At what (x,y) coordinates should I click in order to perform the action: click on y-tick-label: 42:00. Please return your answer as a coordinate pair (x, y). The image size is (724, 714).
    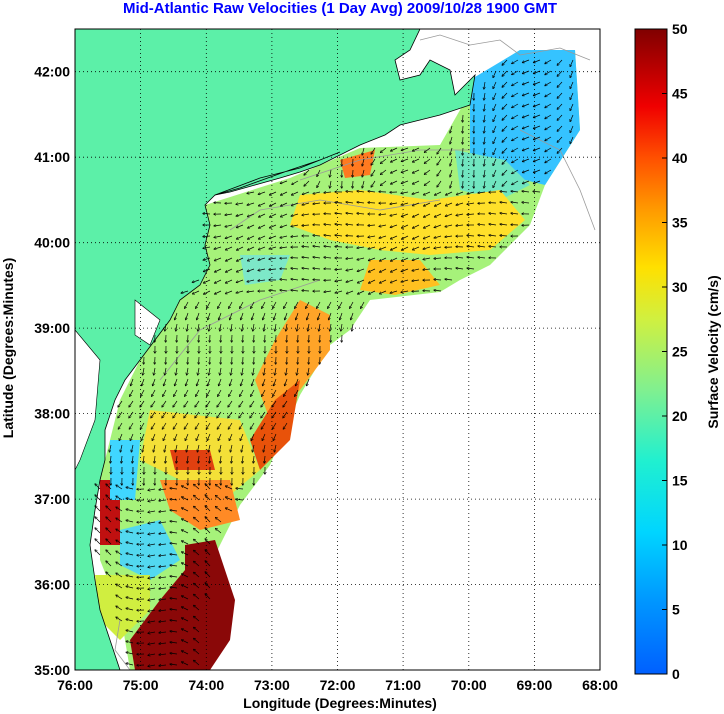
    Looking at the image, I should click on (52, 72).